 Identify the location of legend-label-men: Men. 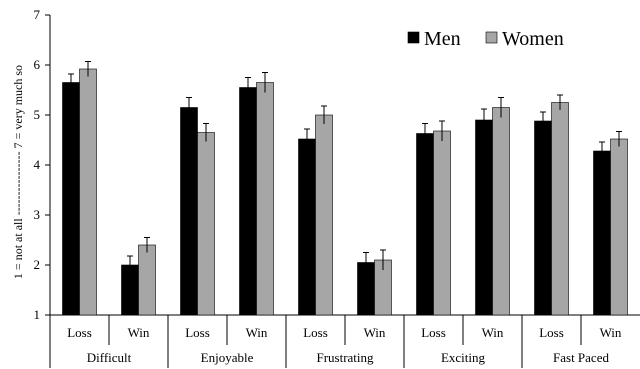
(442, 39).